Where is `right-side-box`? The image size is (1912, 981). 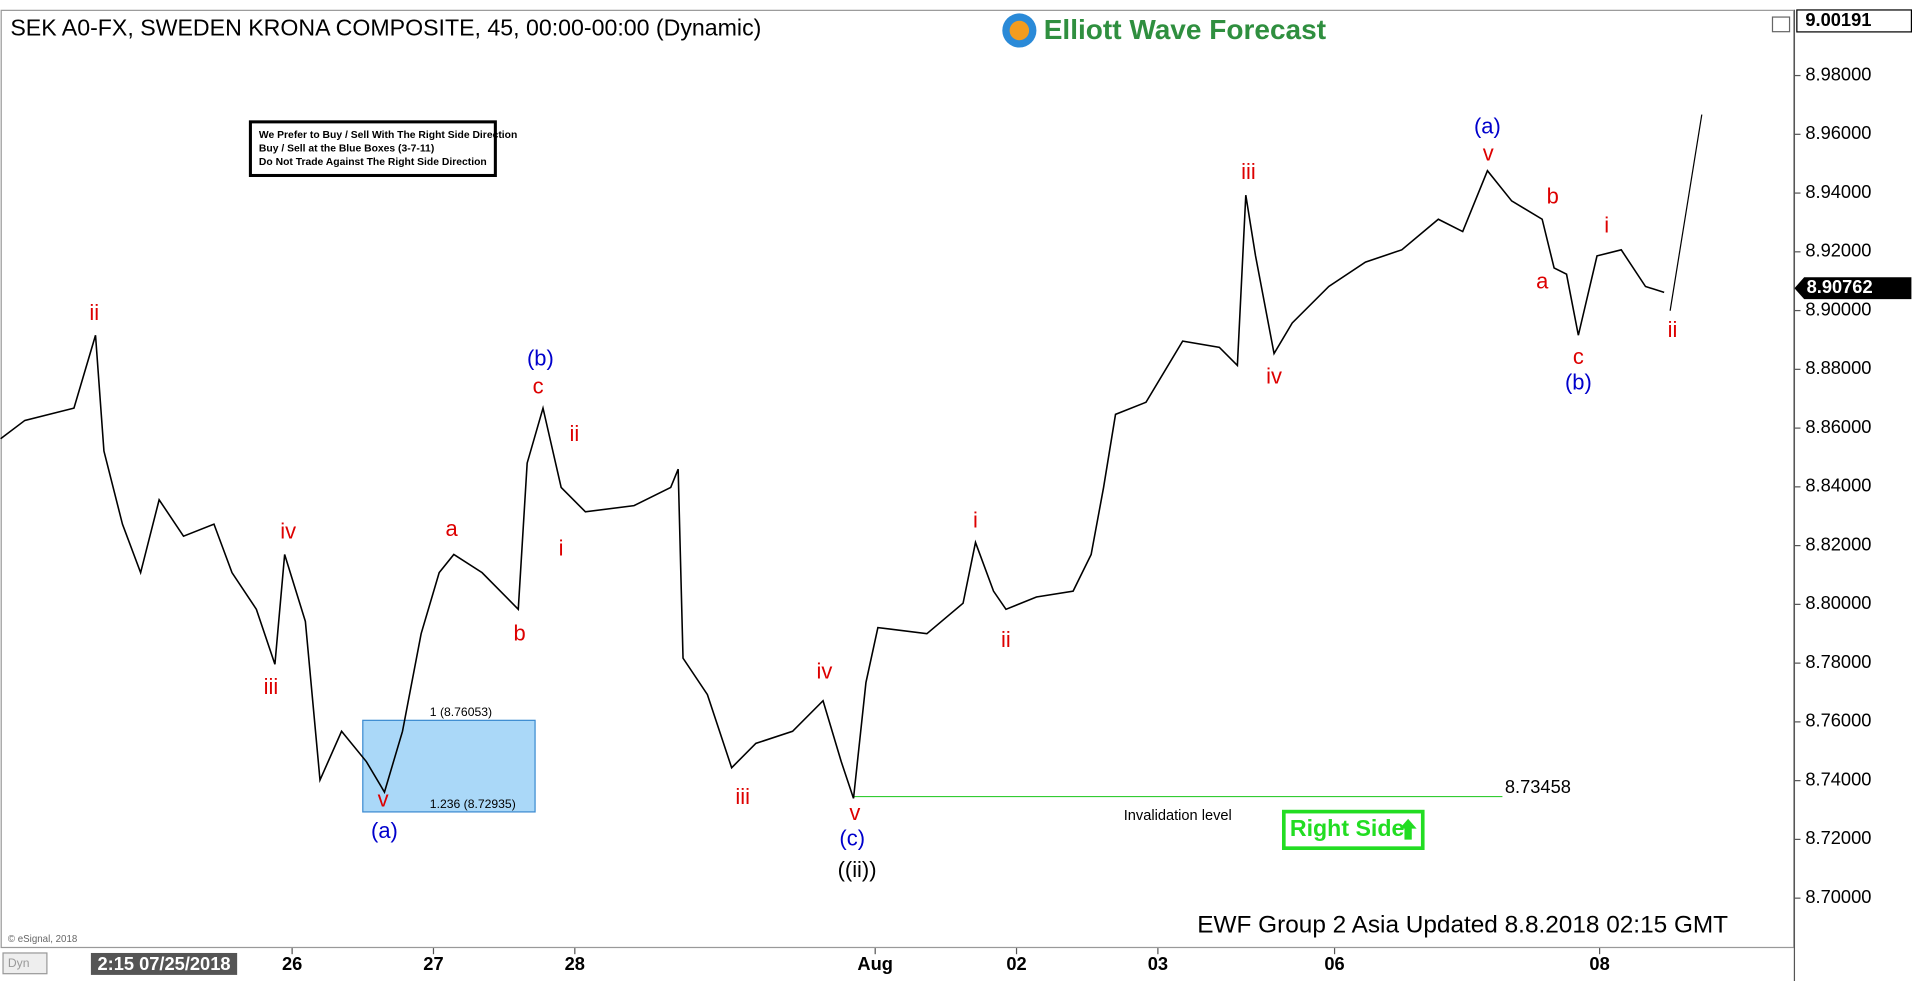 right-side-box is located at coordinates (1353, 829).